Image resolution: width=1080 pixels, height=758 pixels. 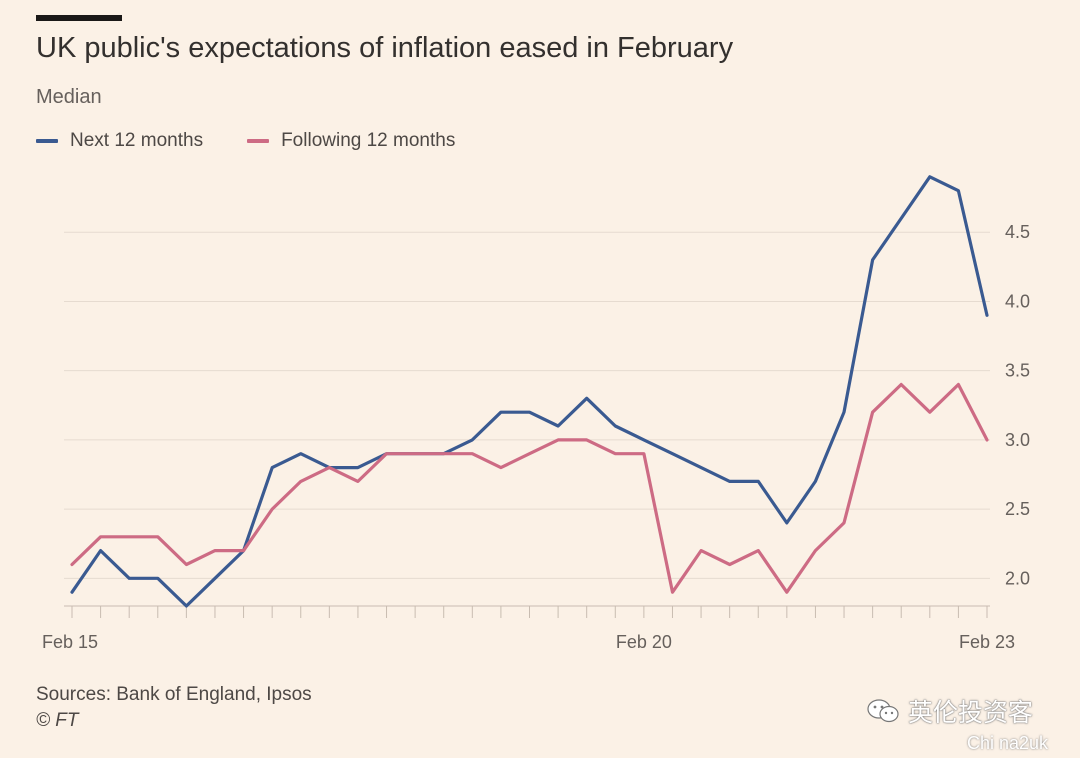 I want to click on legend-label-following: Following 12 months, so click(x=368, y=140).